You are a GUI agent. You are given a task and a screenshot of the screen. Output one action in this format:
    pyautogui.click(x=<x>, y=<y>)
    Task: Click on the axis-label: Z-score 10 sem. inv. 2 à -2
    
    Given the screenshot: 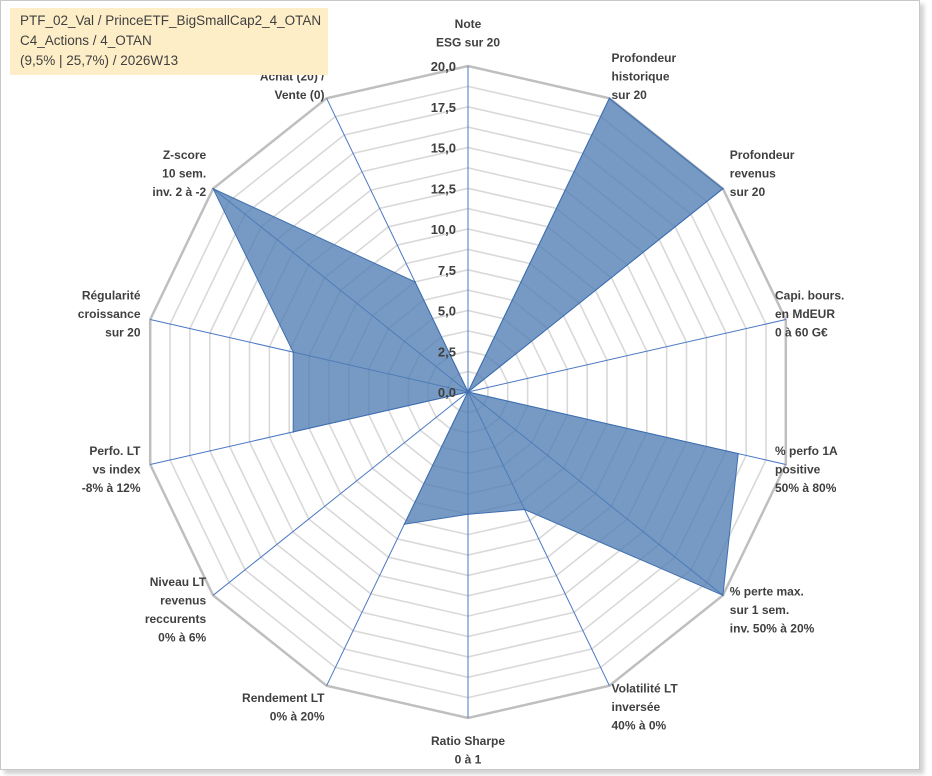 What is the action you would take?
    pyautogui.click(x=179, y=173)
    